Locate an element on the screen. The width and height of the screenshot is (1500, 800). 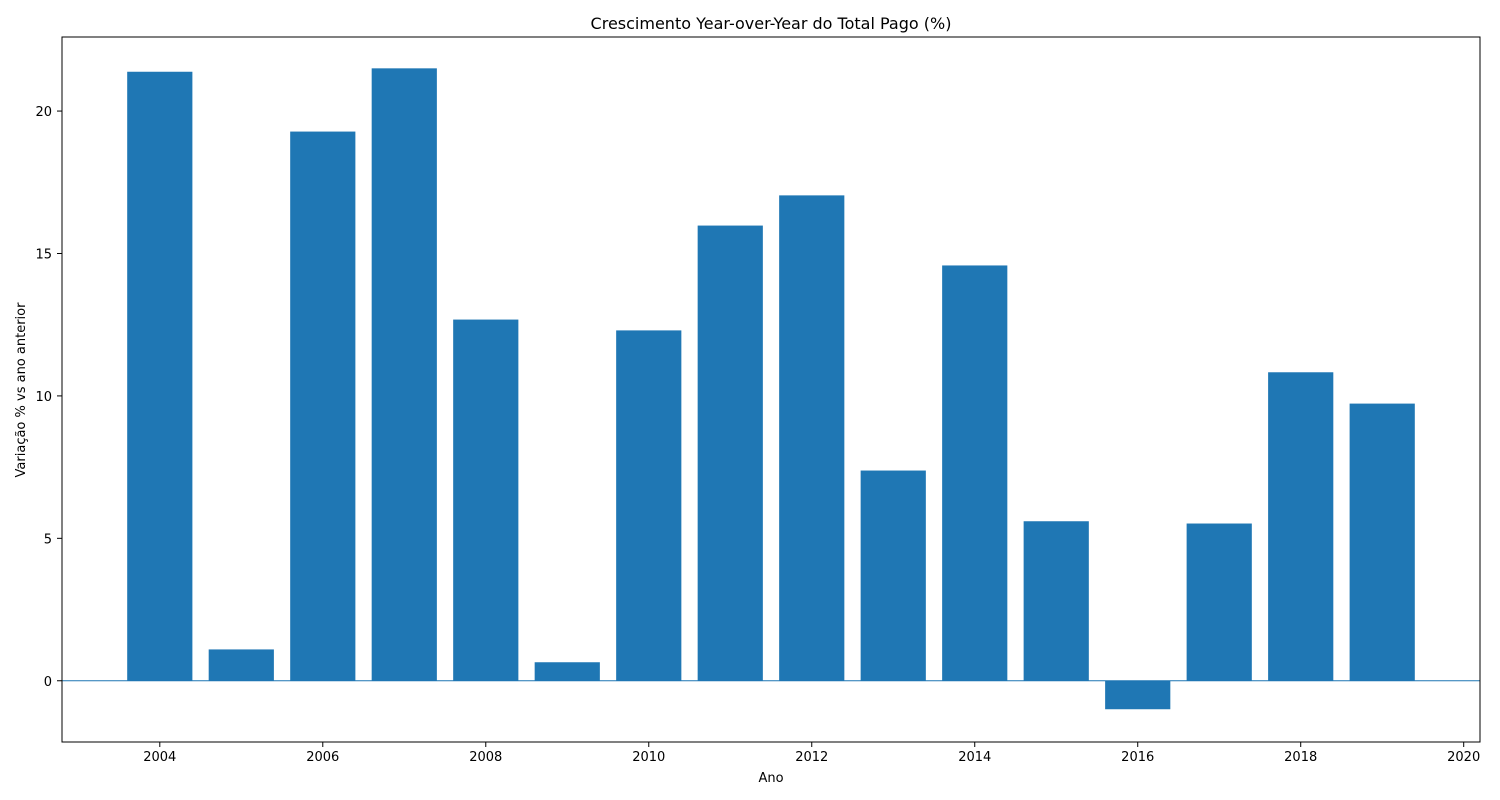
y-tick-label: 0 is located at coordinates (48, 682).